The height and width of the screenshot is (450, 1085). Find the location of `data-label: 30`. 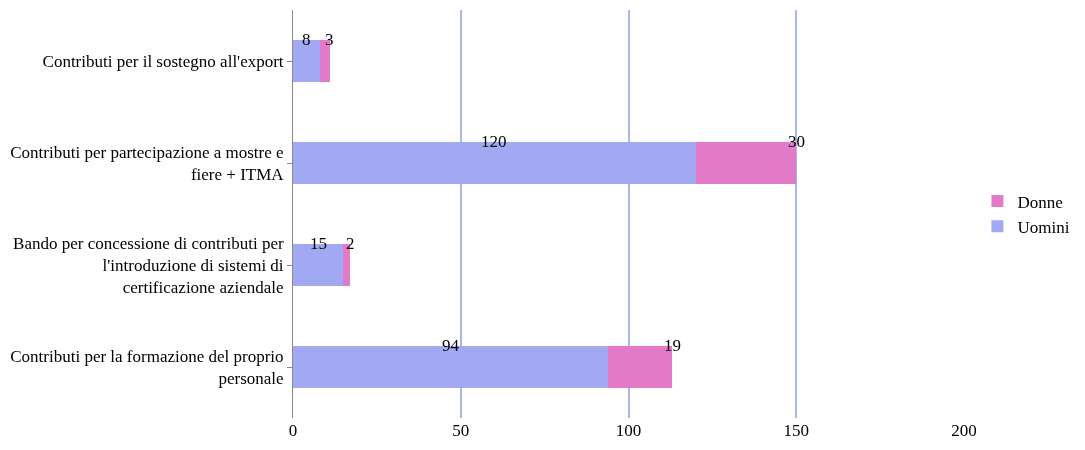

data-label: 30 is located at coordinates (796, 141).